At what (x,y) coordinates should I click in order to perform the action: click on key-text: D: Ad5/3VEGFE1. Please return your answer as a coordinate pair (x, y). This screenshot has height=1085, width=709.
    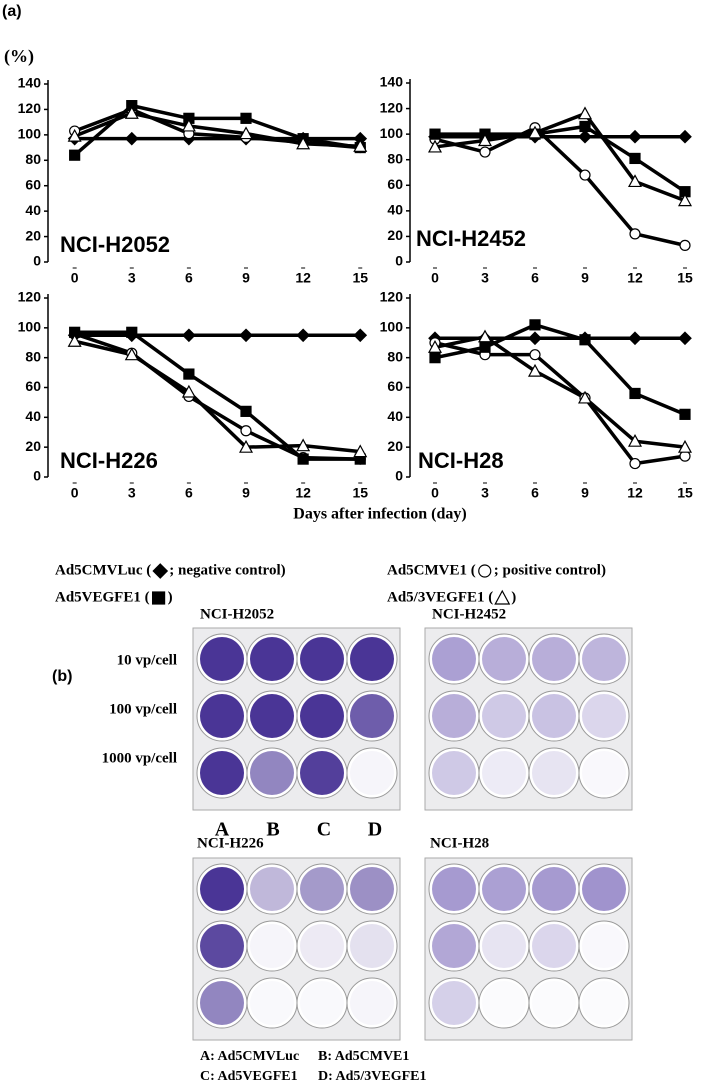
    Looking at the image, I should click on (372, 1076).